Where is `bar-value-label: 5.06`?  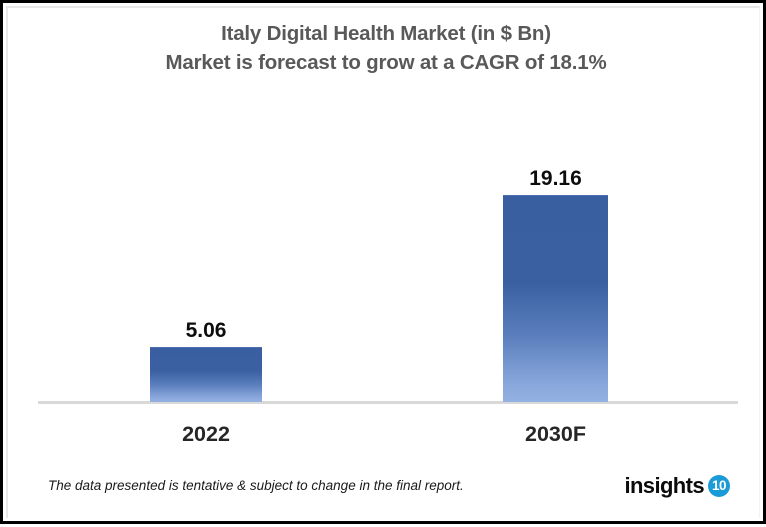 bar-value-label: 5.06 is located at coordinates (206, 330).